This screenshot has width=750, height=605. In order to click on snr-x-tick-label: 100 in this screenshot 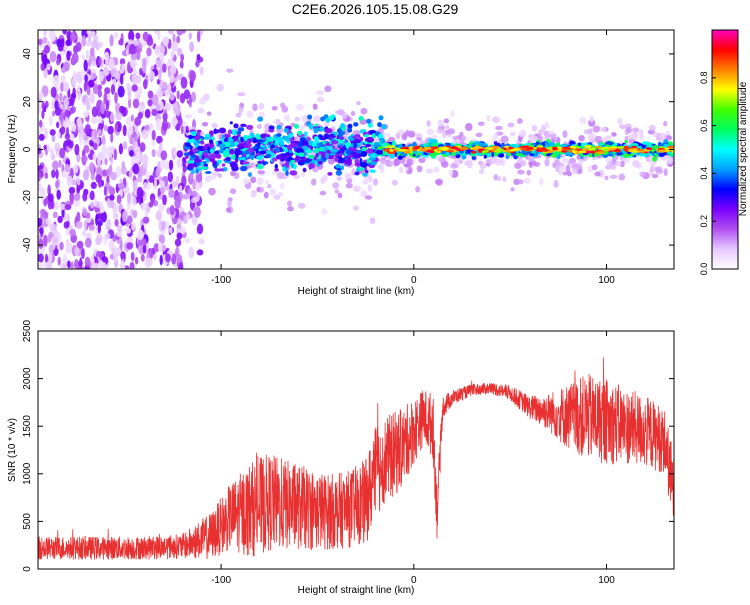, I will do `click(606, 580)`.